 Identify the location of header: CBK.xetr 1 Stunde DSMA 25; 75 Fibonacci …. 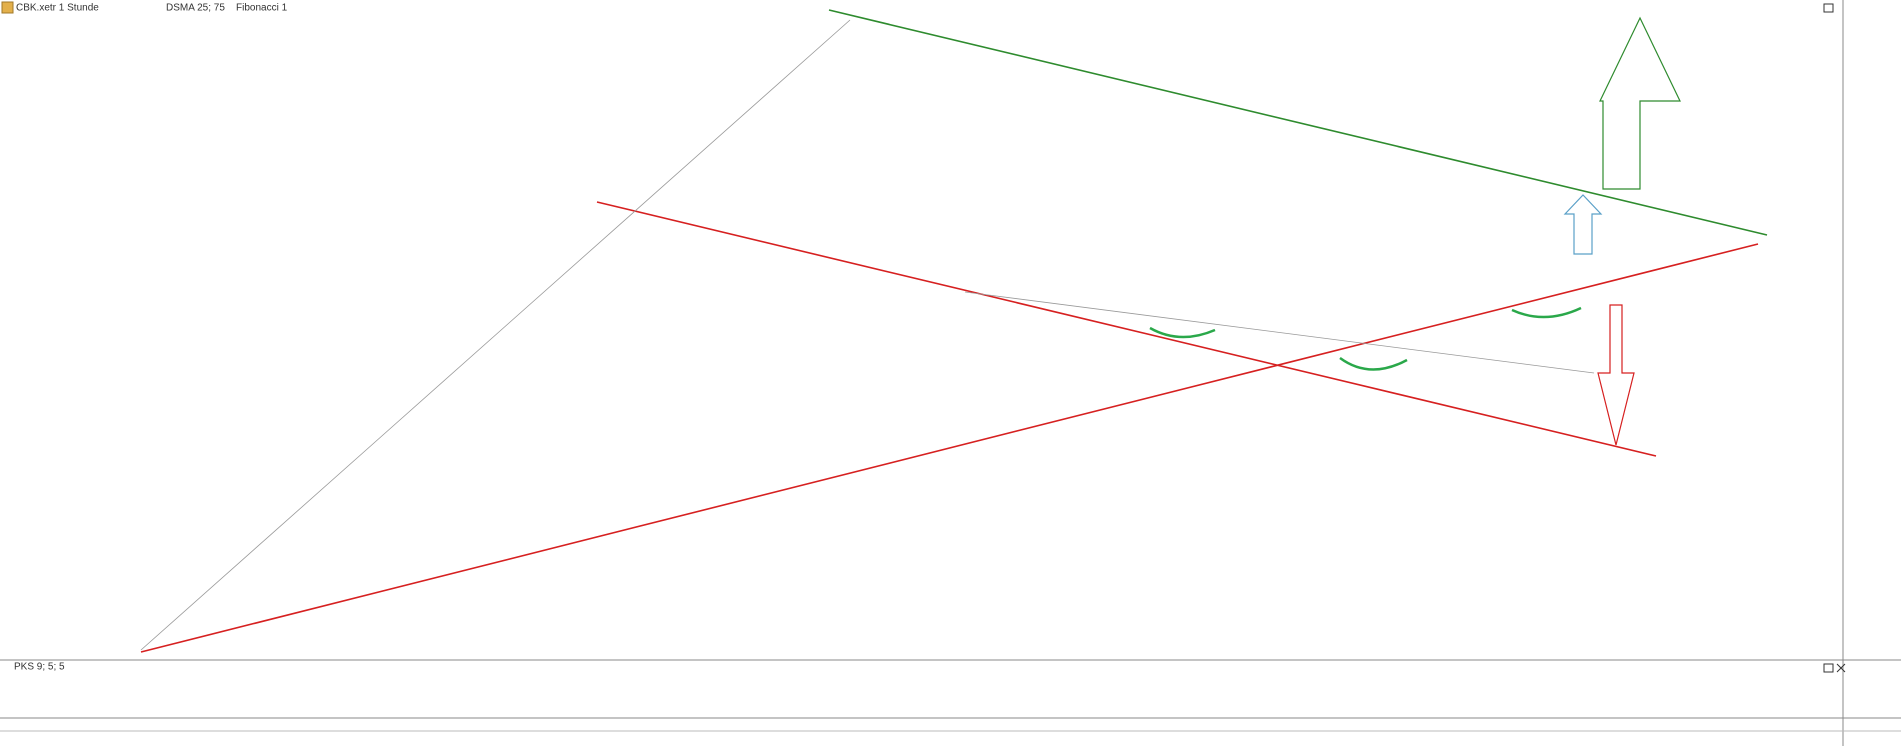
(144, 337).